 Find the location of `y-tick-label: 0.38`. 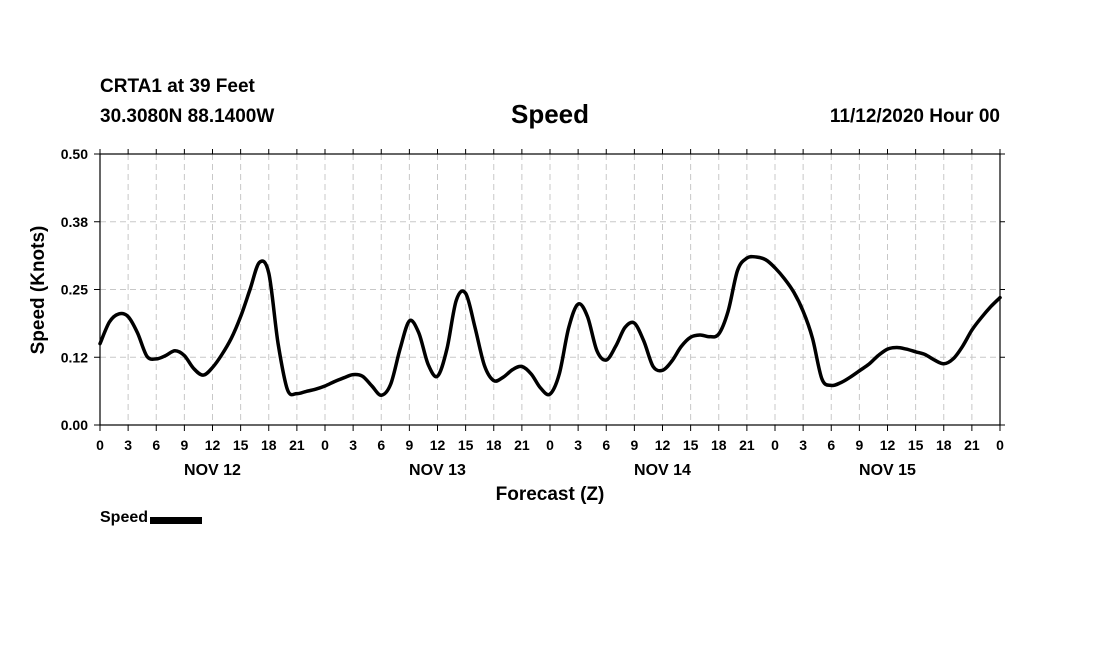

y-tick-label: 0.38 is located at coordinates (74, 222).